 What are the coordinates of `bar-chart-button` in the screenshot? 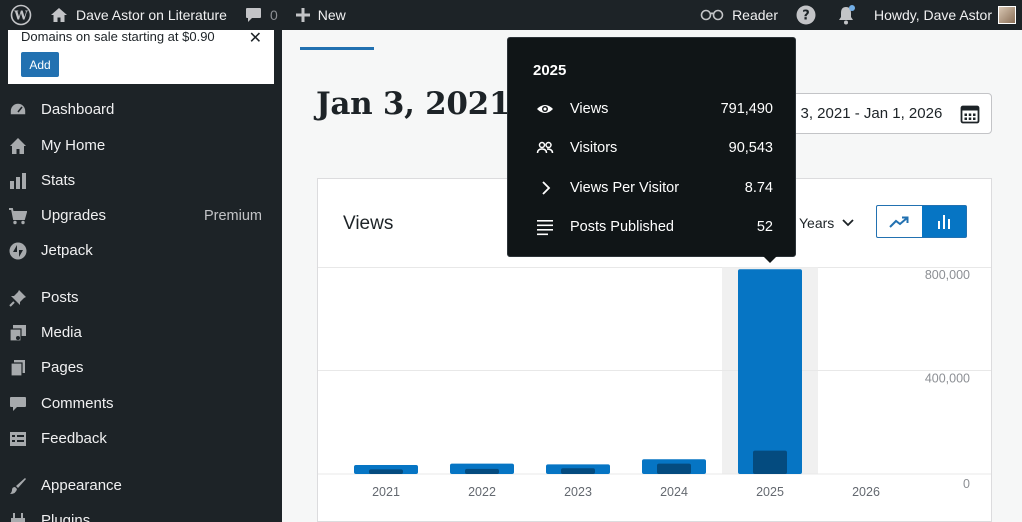 It's located at (943, 221).